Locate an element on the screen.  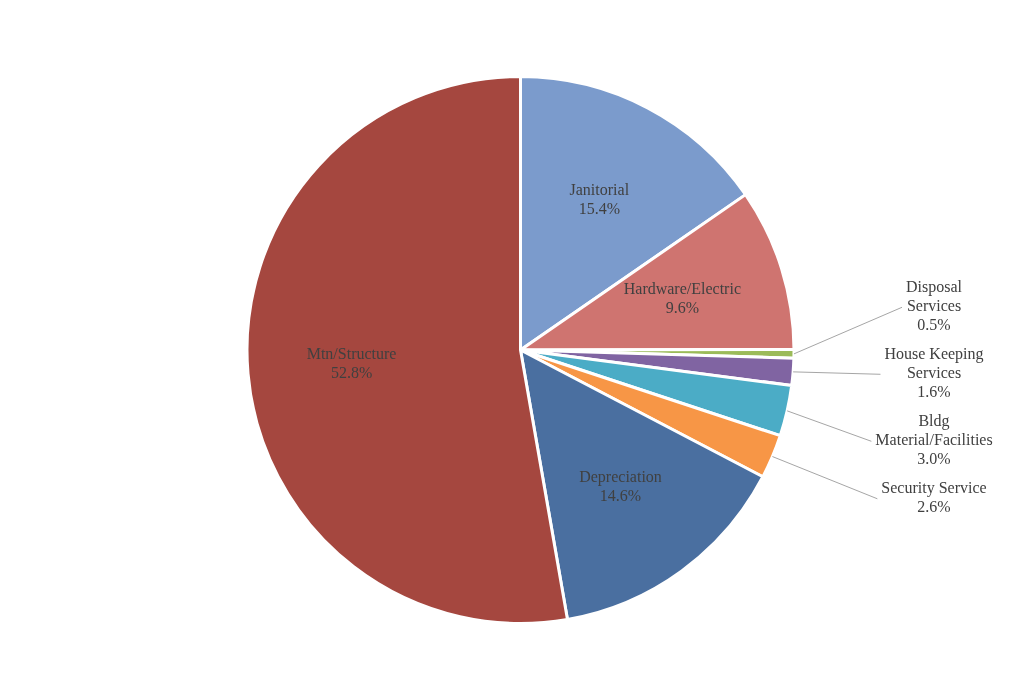
slice-label: Hardware/Electric is located at coordinates (682, 289).